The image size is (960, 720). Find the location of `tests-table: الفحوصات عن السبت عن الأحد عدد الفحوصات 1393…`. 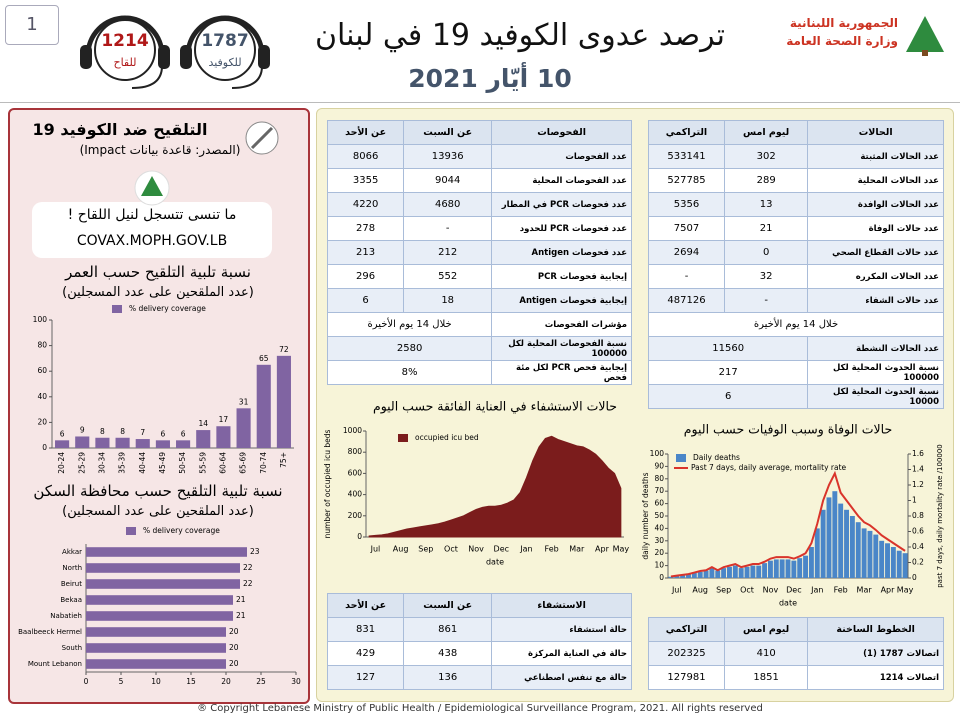

tests-table: الفحوصات عن السبت عن الأحد عدد الفحوصات 1393… is located at coordinates (479, 252).